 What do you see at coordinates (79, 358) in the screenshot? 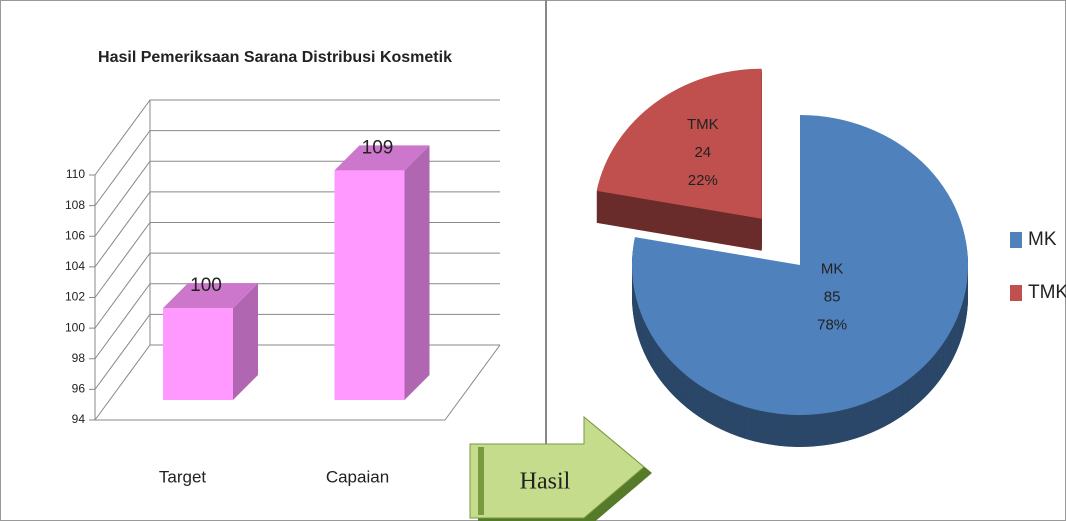
I see `y-tick-label: 98` at bounding box center [79, 358].